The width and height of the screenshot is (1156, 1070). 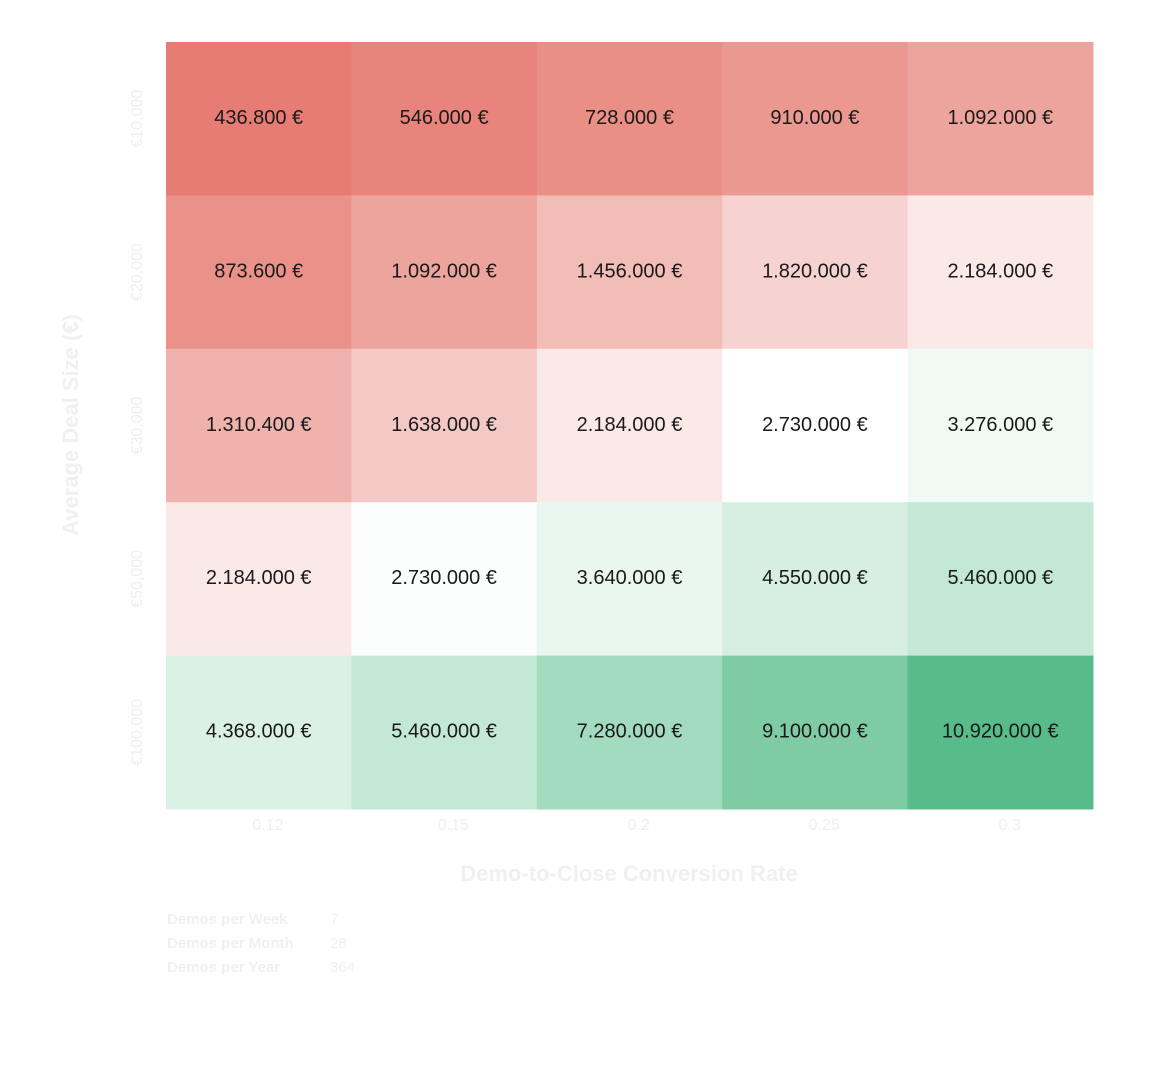 I want to click on cell-label: 4.550.000 €, so click(x=815, y=578).